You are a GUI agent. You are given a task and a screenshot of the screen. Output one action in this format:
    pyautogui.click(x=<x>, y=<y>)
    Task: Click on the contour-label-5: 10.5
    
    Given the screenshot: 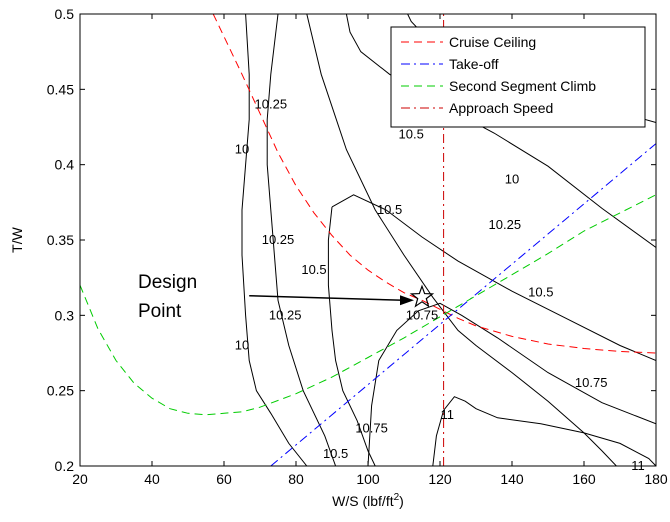 What is the action you would take?
    pyautogui.click(x=313, y=269)
    